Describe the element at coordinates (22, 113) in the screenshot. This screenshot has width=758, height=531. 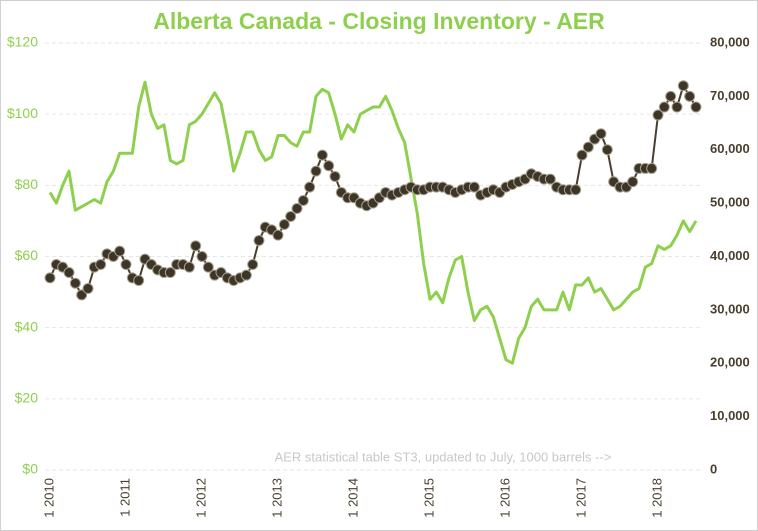
I see `y-tick-label: $100` at that location.